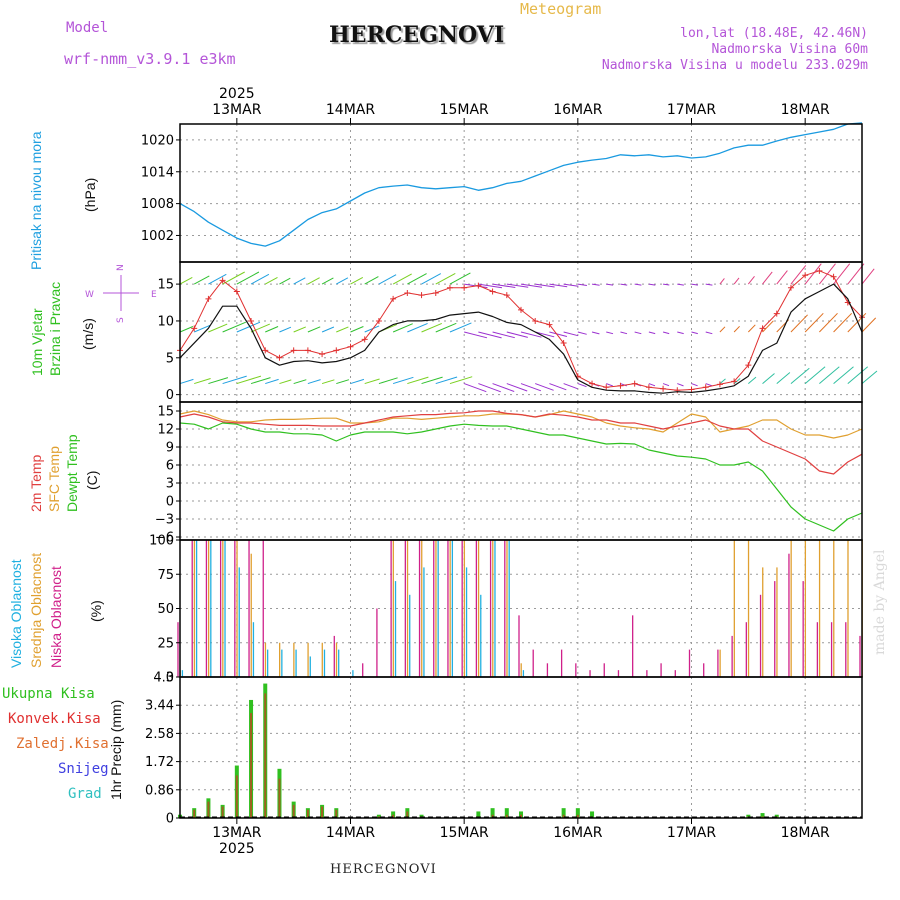  I want to click on precip-legend-total: Ukupna Kisa, so click(48, 694).